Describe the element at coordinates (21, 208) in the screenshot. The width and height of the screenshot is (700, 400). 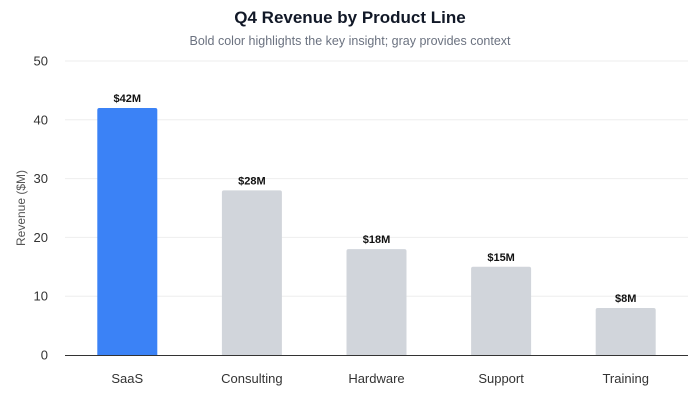
I see `y-axis-label: Revenue ($M)` at that location.